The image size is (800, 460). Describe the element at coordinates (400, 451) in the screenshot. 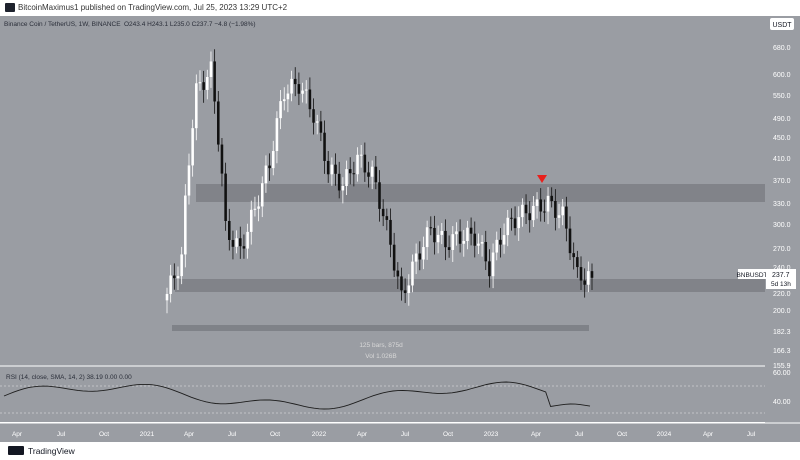

I see `footer: TradingView` at that location.